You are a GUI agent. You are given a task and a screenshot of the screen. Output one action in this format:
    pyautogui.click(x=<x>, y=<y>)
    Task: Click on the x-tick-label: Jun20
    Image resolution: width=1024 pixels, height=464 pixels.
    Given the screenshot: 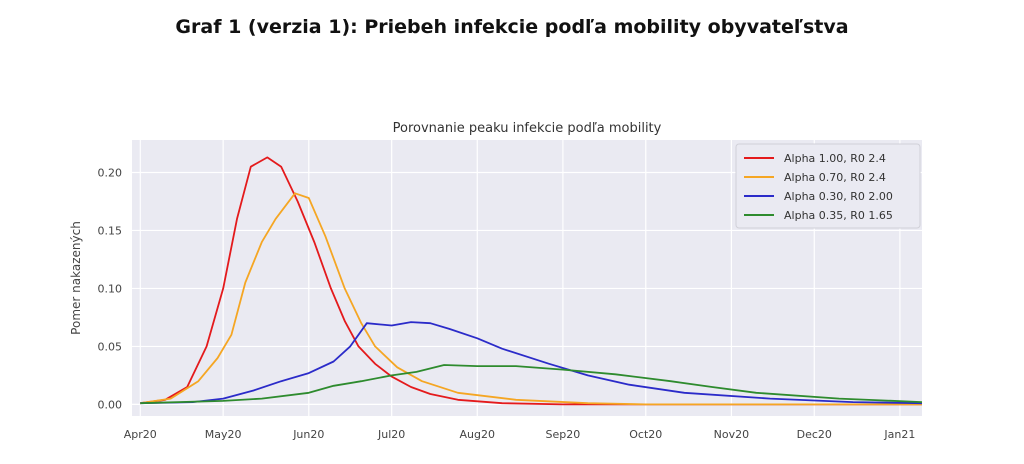 What is the action you would take?
    pyautogui.click(x=308, y=434)
    